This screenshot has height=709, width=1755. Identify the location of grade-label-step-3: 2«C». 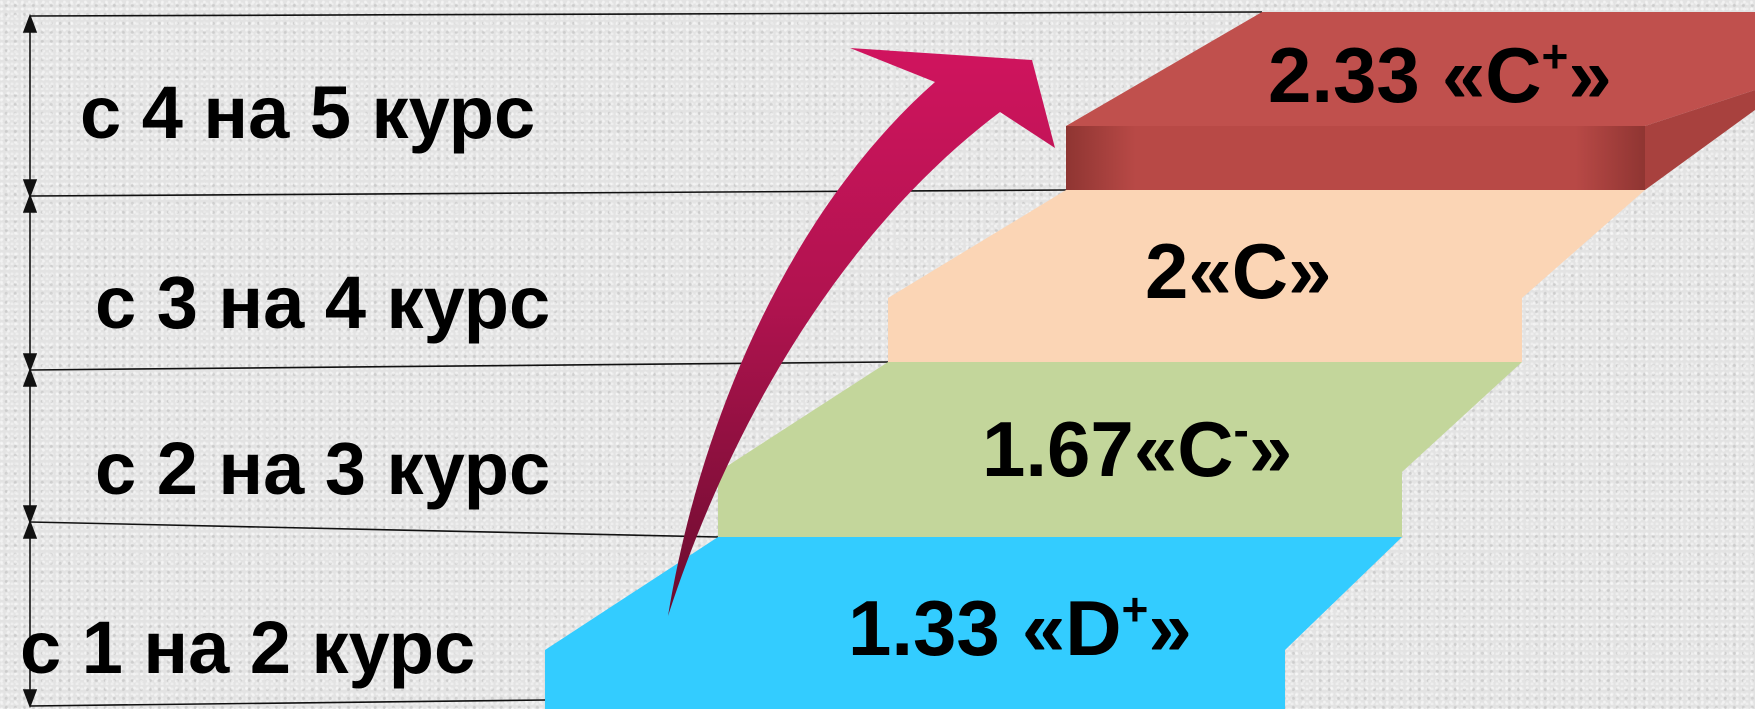
(1238, 271).